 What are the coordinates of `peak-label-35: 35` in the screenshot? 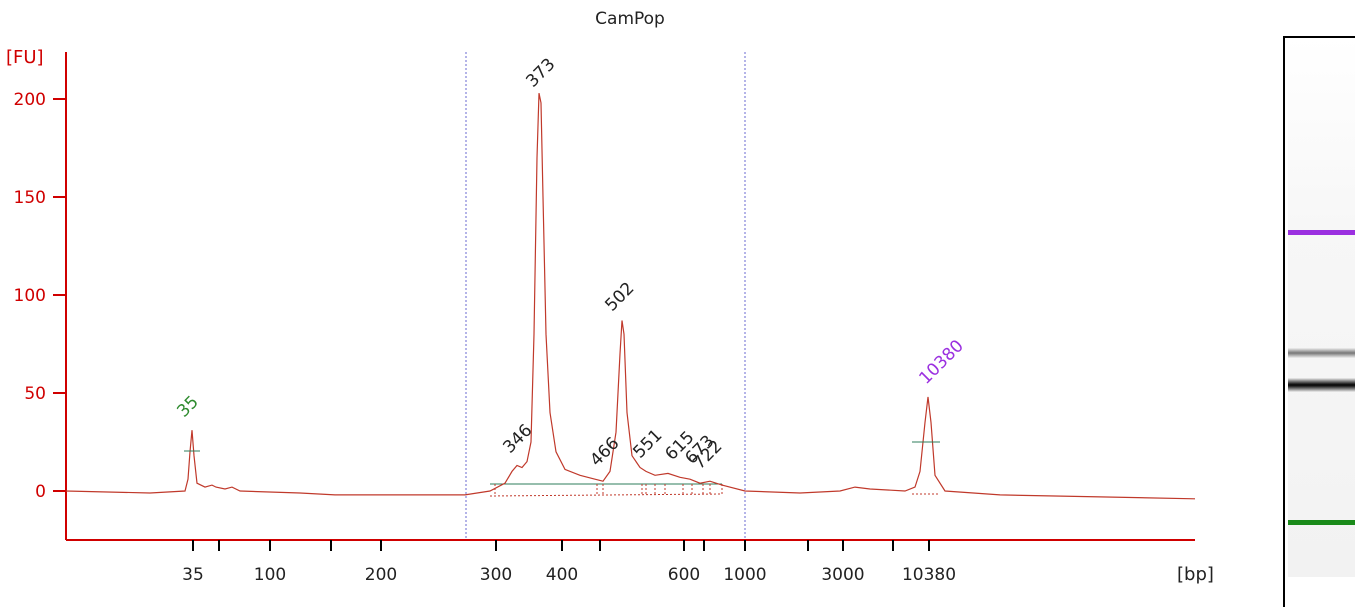 It's located at (187, 406).